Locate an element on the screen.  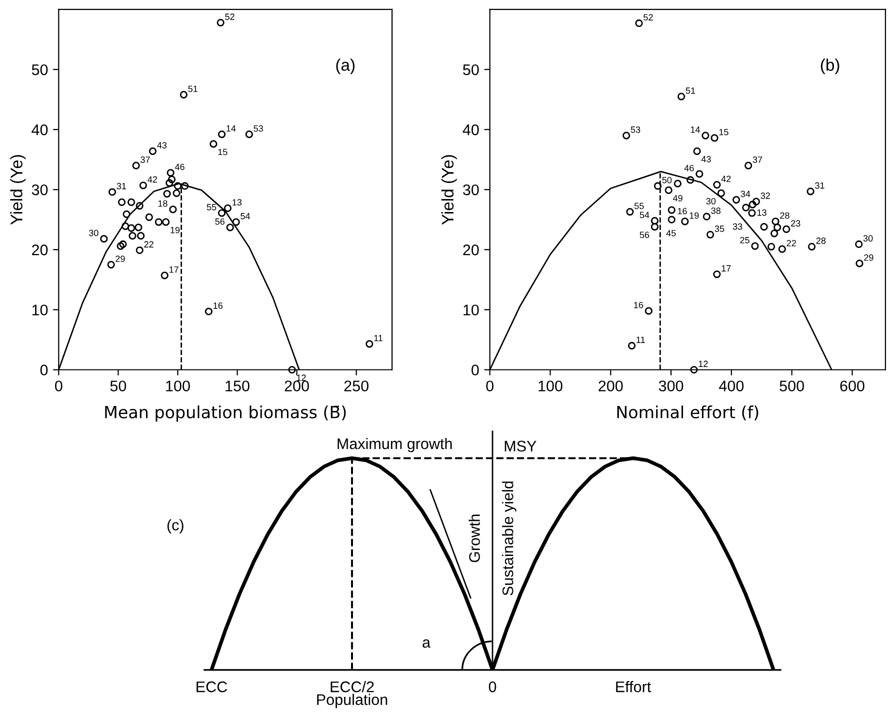
x-tick-label: 500 is located at coordinates (792, 386).